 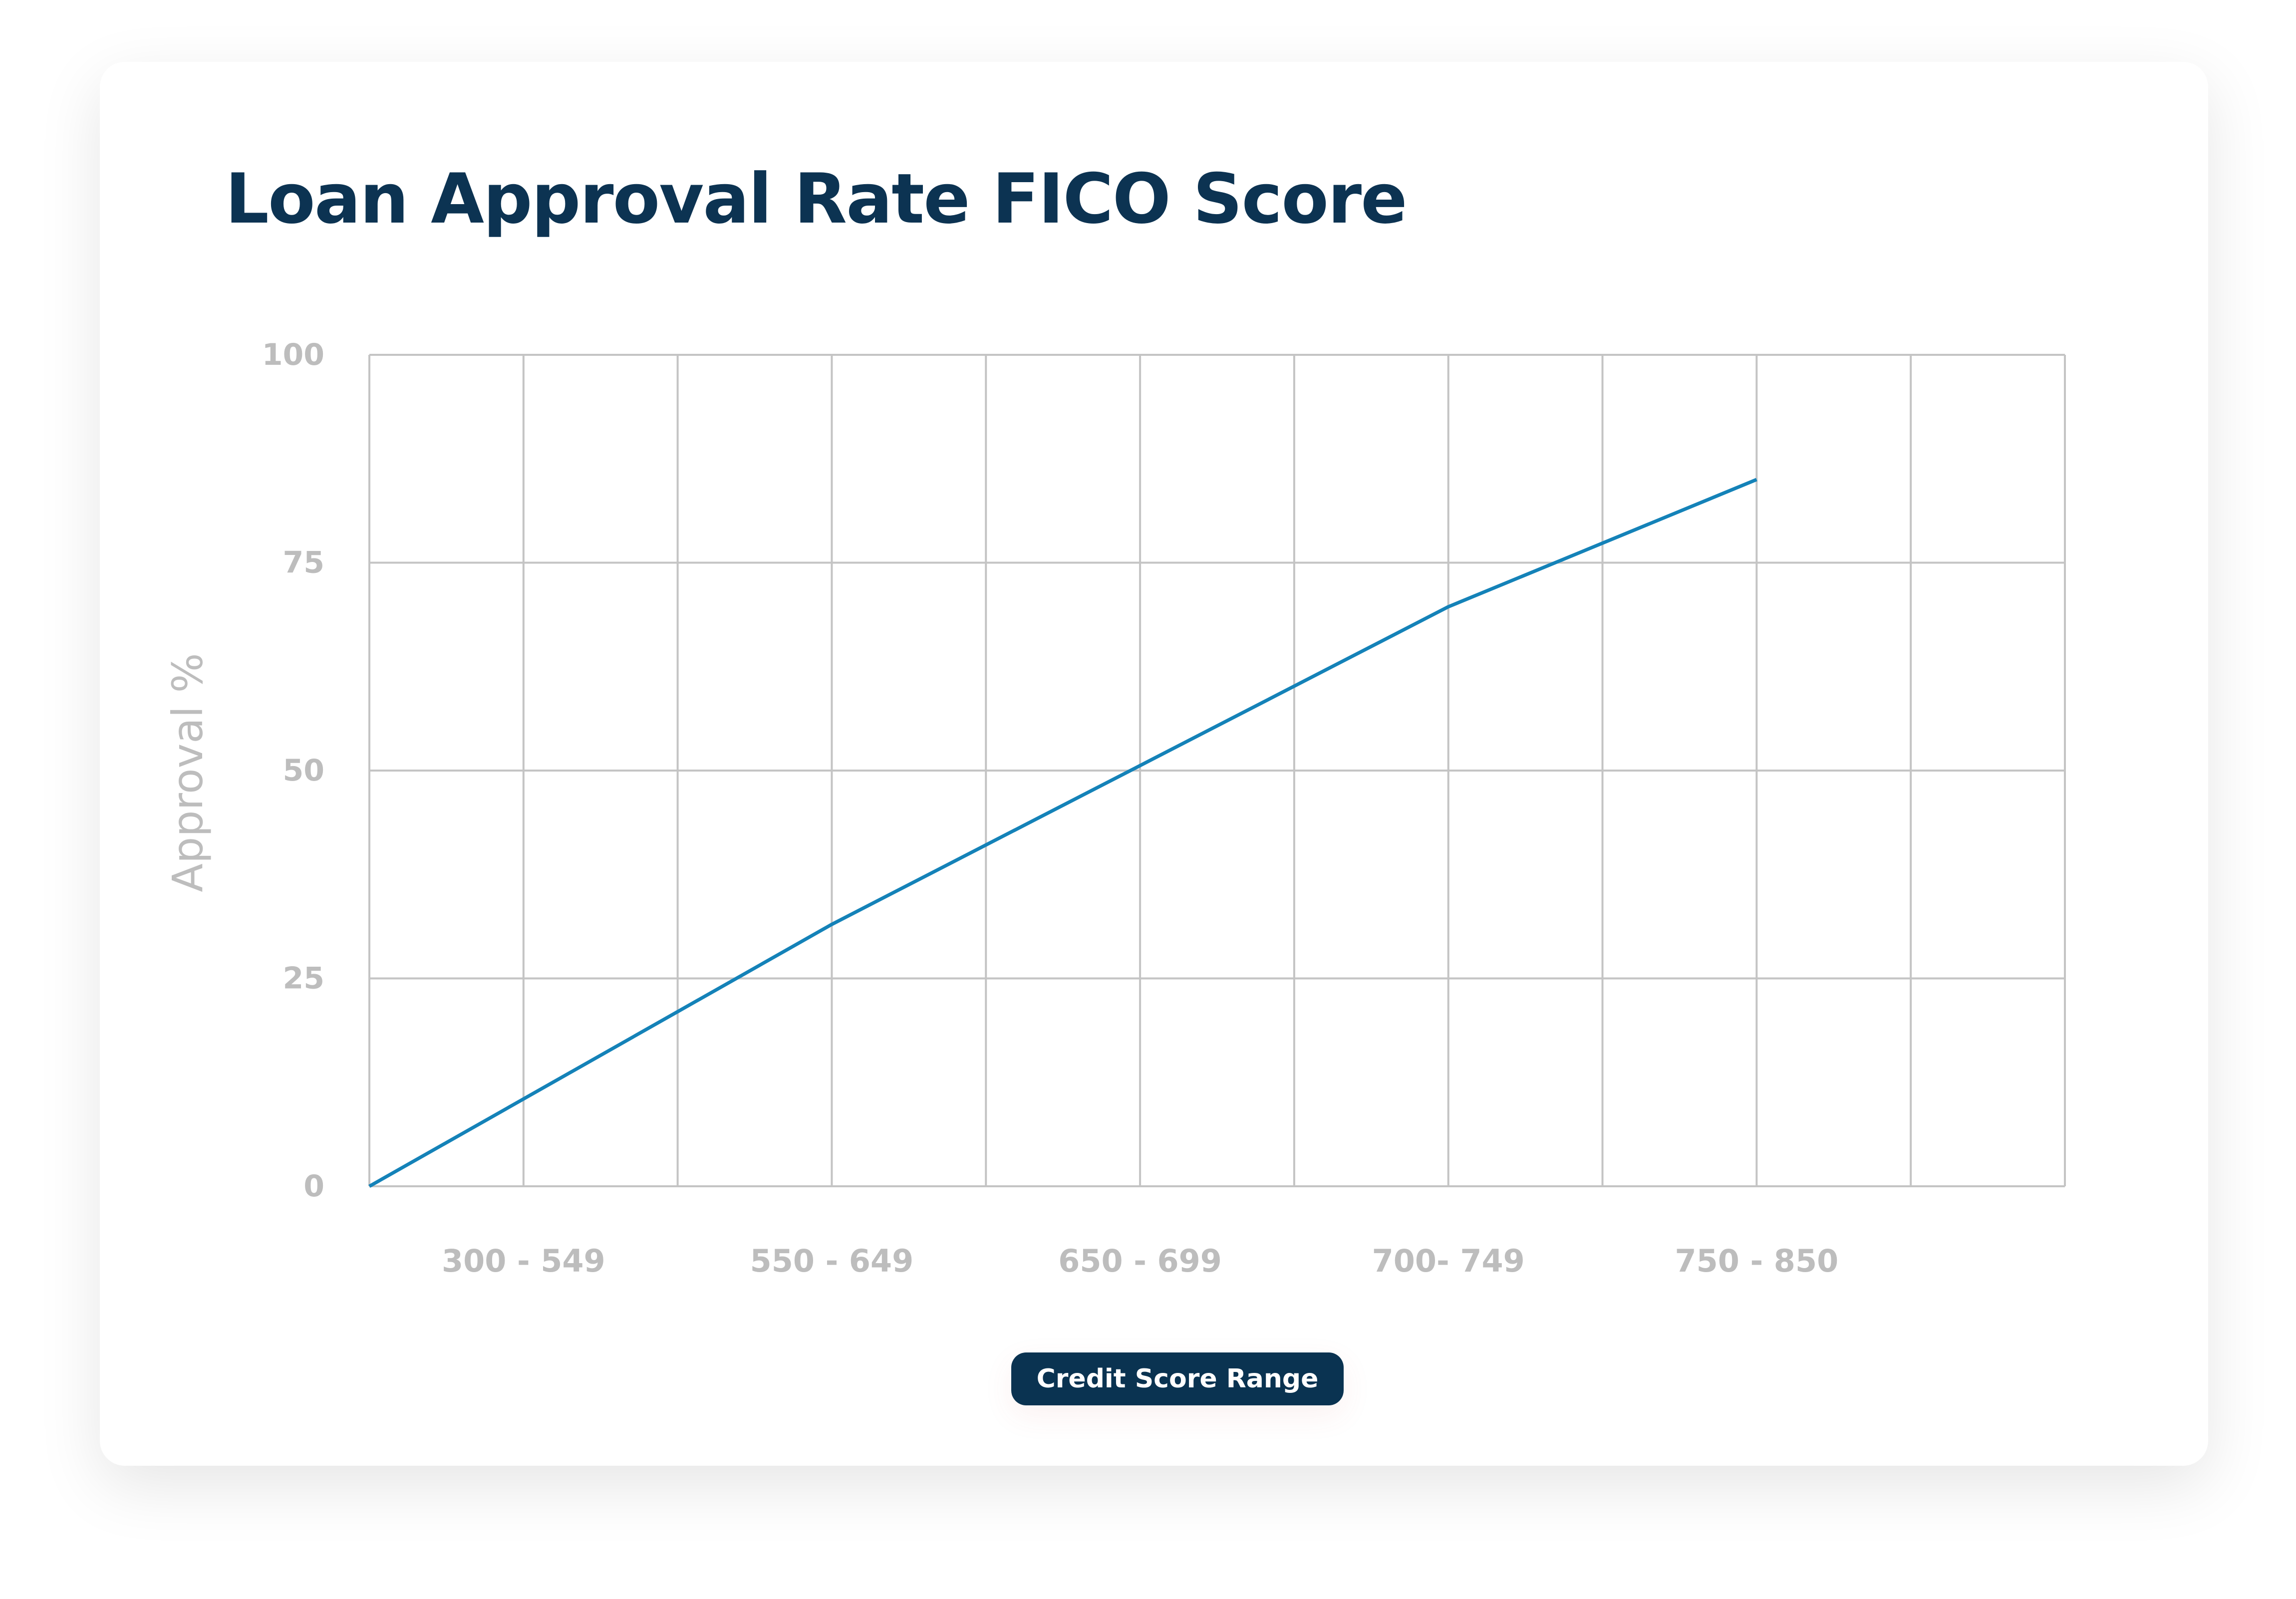 What do you see at coordinates (304, 978) in the screenshot?
I see `y-tick-label: 25` at bounding box center [304, 978].